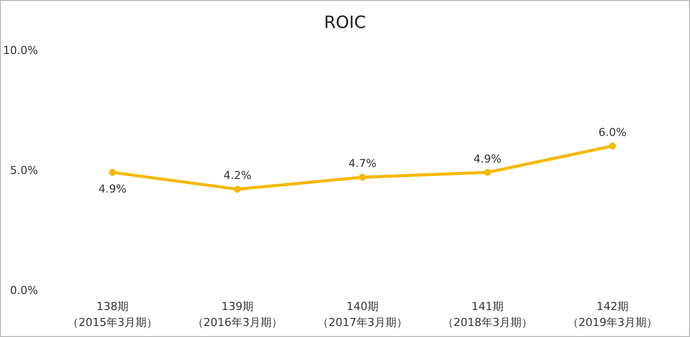 This screenshot has width=690, height=337. Describe the element at coordinates (24, 290) in the screenshot. I see `y-tick-label: 0.0%` at that location.